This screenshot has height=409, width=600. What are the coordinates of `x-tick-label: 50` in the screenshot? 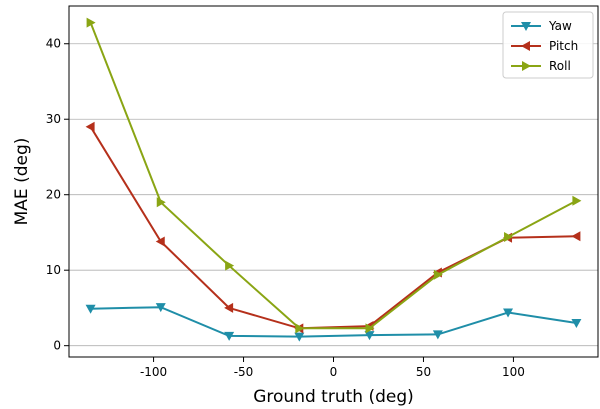 It's located at (423, 372).